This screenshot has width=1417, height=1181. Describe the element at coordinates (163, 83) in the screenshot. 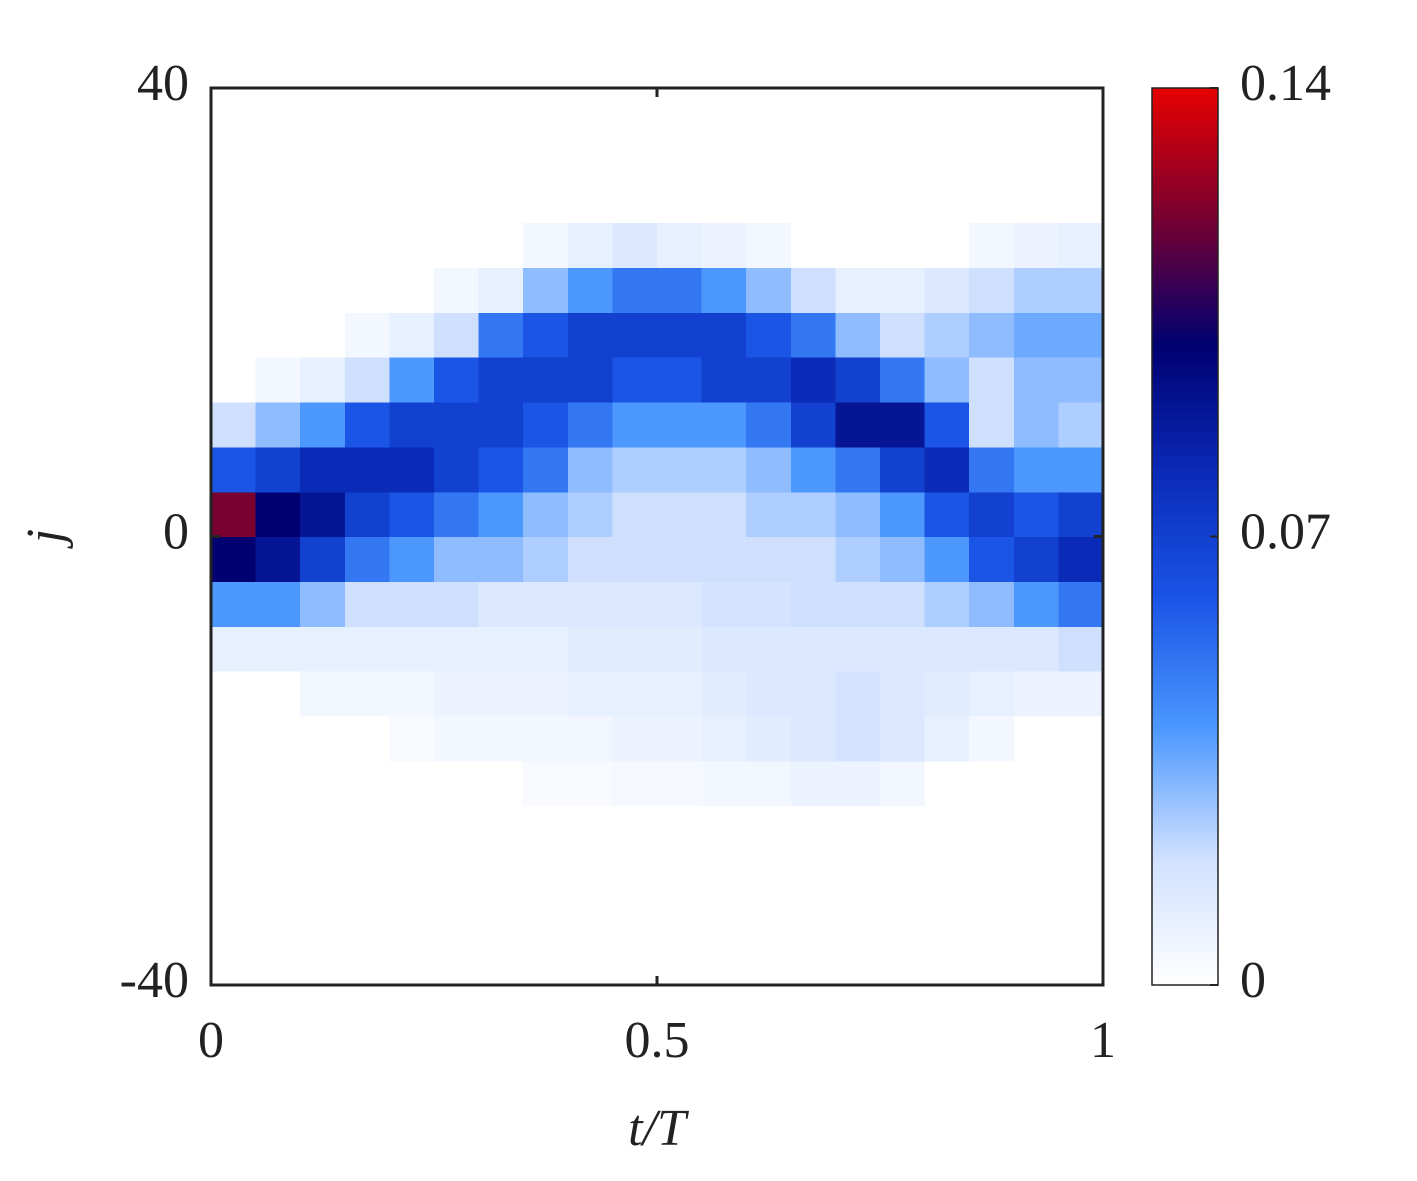

I see `y-tick-label: 40` at that location.